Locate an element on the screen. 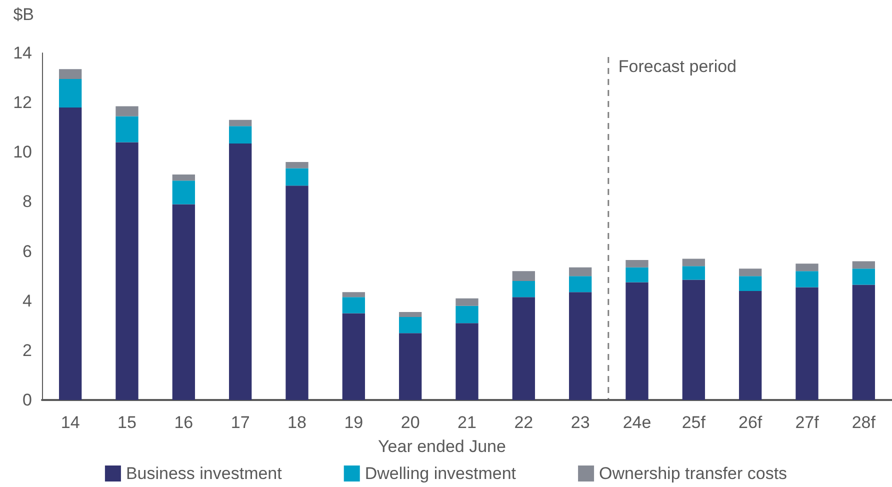 Image resolution: width=892 pixels, height=487 pixels. x-tick-label: 20 is located at coordinates (410, 422).